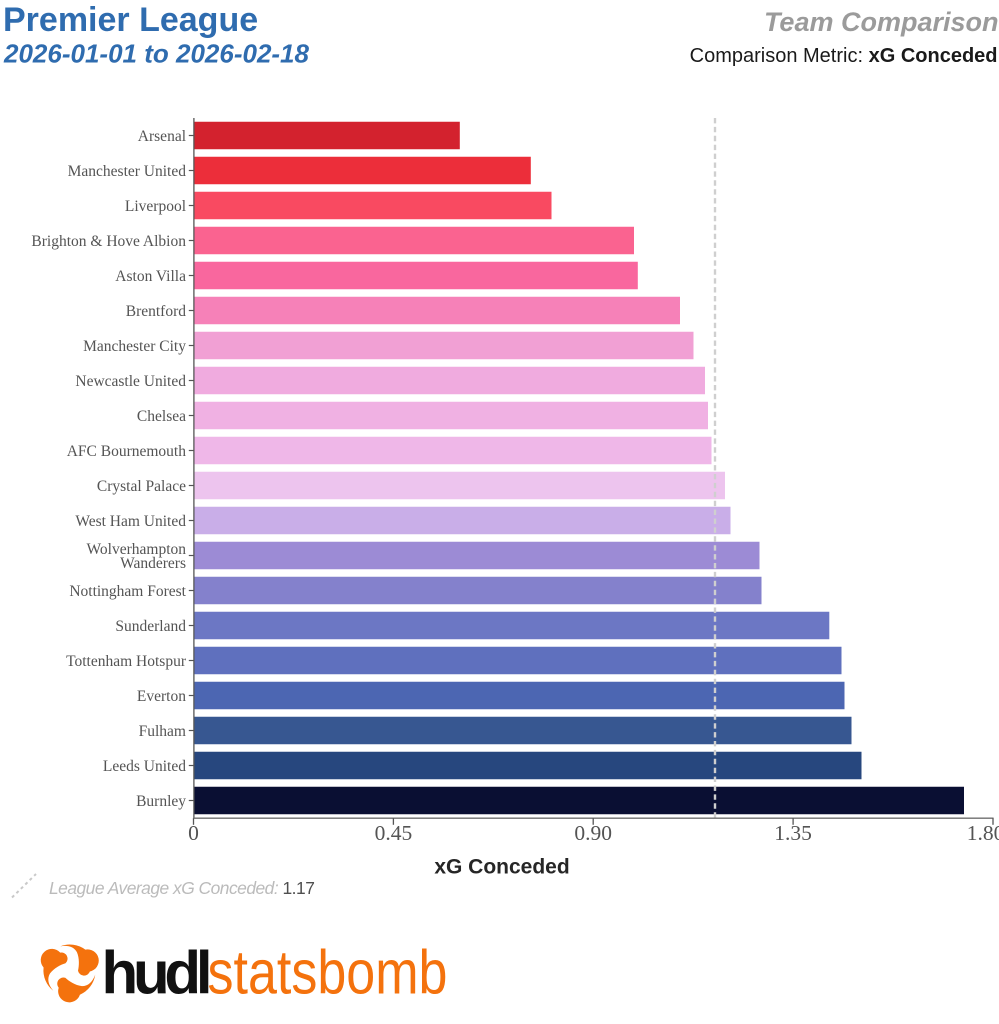  Describe the element at coordinates (137, 549) in the screenshot. I see `svg-text: Wolverhampton` at that location.